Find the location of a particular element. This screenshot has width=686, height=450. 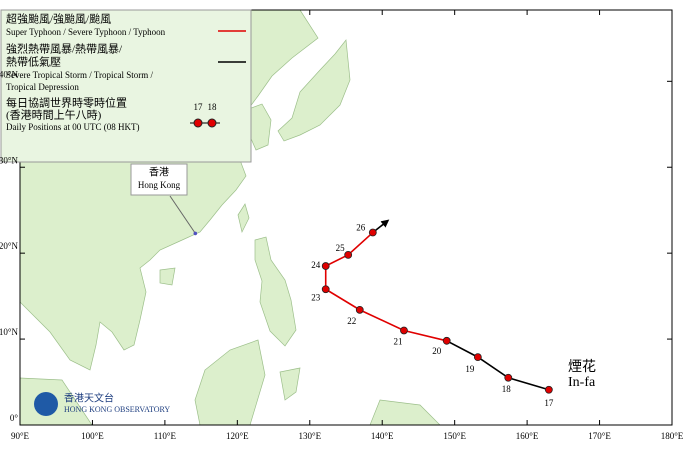

legend-text: Super Typhoon / Severe Typhoon / Typhoon is located at coordinates (86, 32).